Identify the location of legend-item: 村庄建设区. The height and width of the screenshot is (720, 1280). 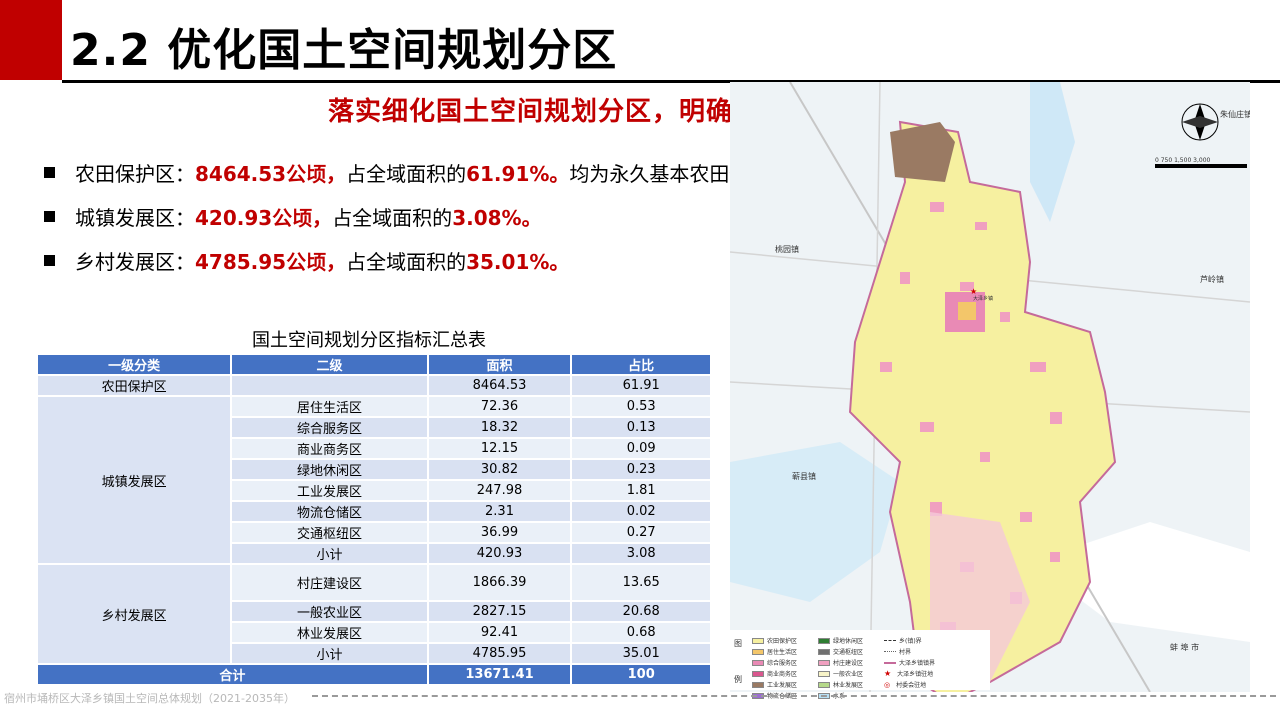
(840, 662).